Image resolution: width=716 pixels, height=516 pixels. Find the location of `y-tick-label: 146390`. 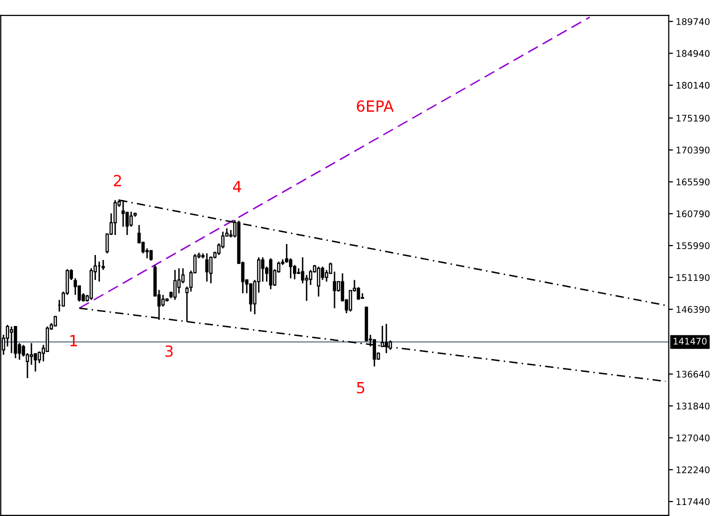

y-tick-label: 146390 is located at coordinates (693, 309).